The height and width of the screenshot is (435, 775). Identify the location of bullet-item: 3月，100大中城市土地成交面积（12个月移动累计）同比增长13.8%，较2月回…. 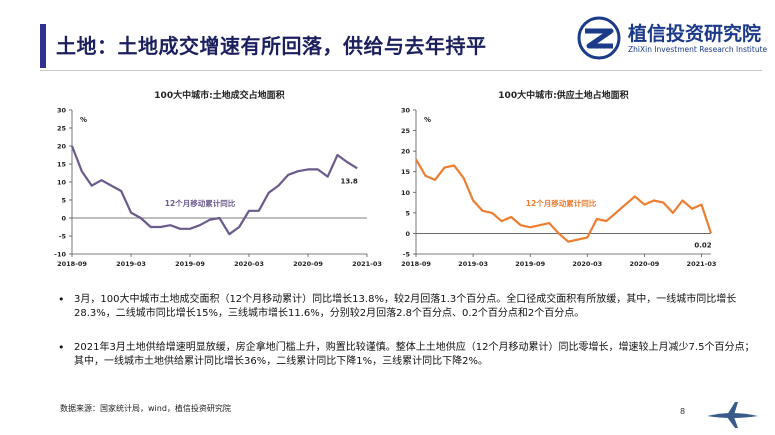
(408, 307).